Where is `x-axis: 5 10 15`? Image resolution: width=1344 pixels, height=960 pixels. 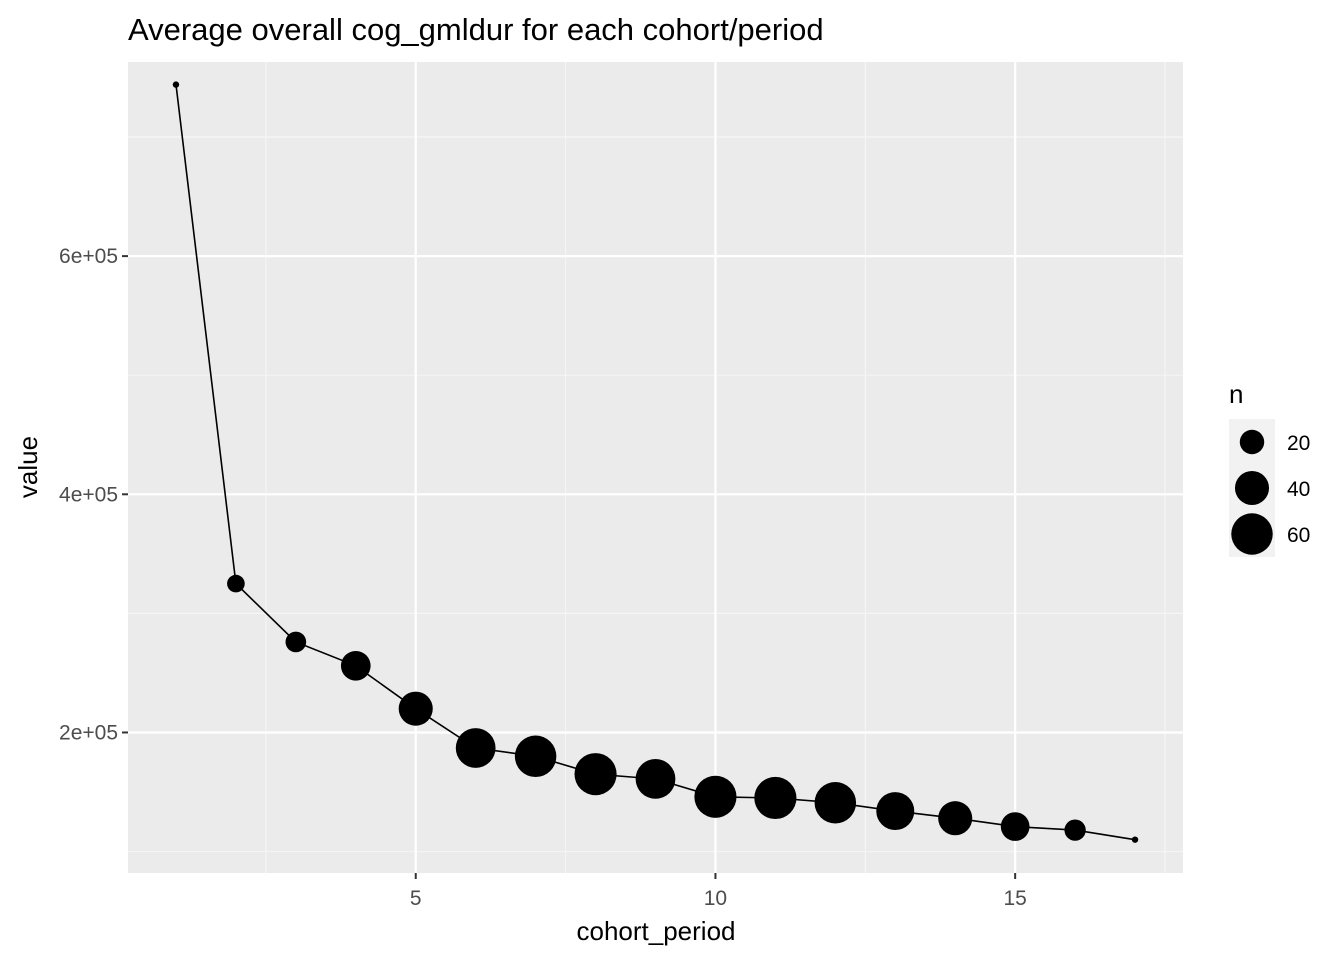
x-axis: 5 10 15 is located at coordinates (718, 891).